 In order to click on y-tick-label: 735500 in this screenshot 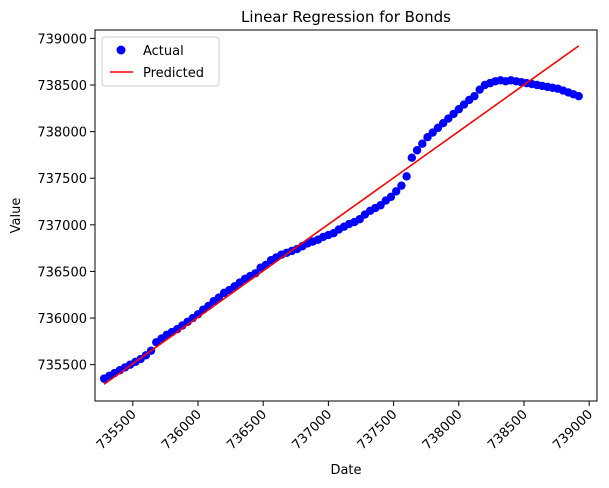, I will do `click(62, 366)`.